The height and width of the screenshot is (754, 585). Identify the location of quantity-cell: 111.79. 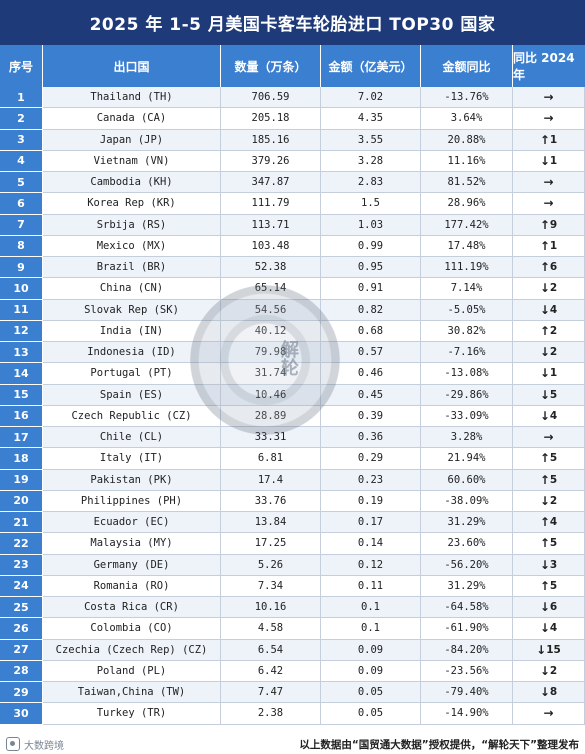
(271, 204).